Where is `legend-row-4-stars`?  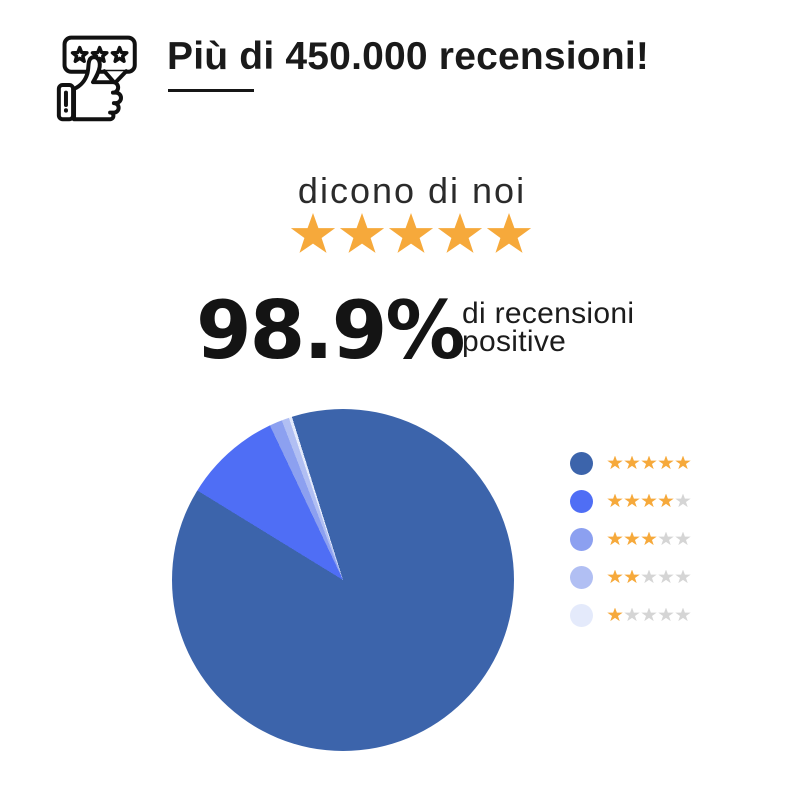
legend-row-4-stars is located at coordinates (630, 501).